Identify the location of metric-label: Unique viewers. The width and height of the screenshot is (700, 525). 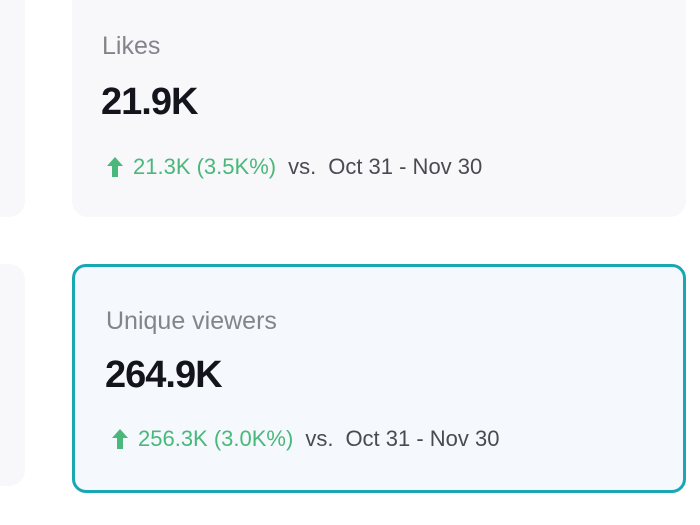
(191, 321).